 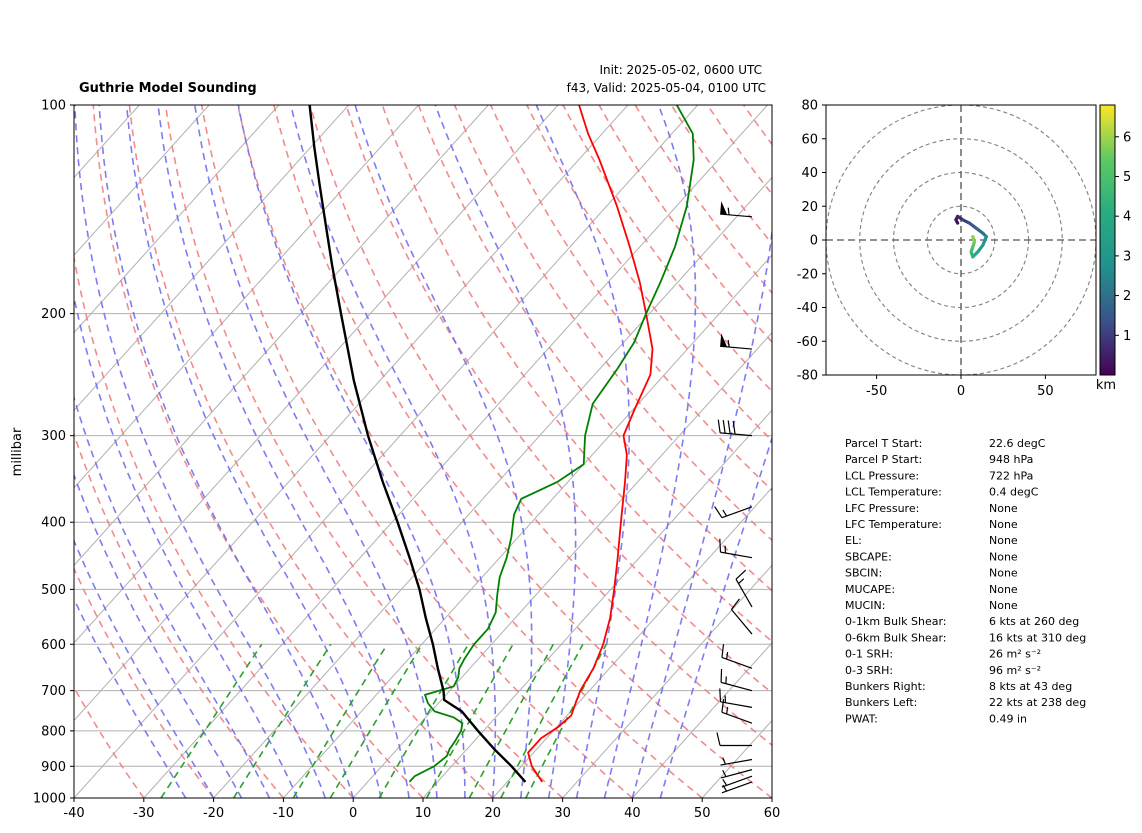 What do you see at coordinates (168, 88) in the screenshot?
I see `chart-title: Guthrie Model Sounding` at bounding box center [168, 88].